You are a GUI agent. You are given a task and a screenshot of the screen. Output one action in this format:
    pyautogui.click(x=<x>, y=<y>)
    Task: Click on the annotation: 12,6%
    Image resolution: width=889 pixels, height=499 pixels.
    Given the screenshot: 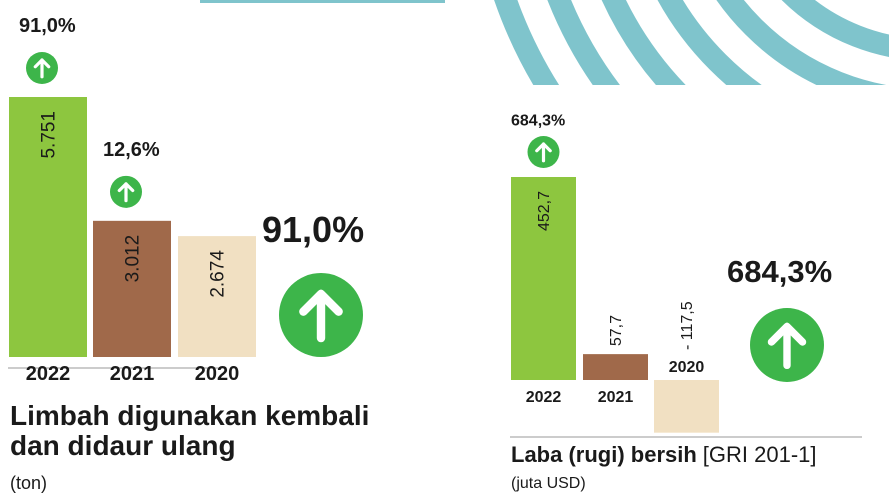 What is the action you would take?
    pyautogui.click(x=131, y=150)
    